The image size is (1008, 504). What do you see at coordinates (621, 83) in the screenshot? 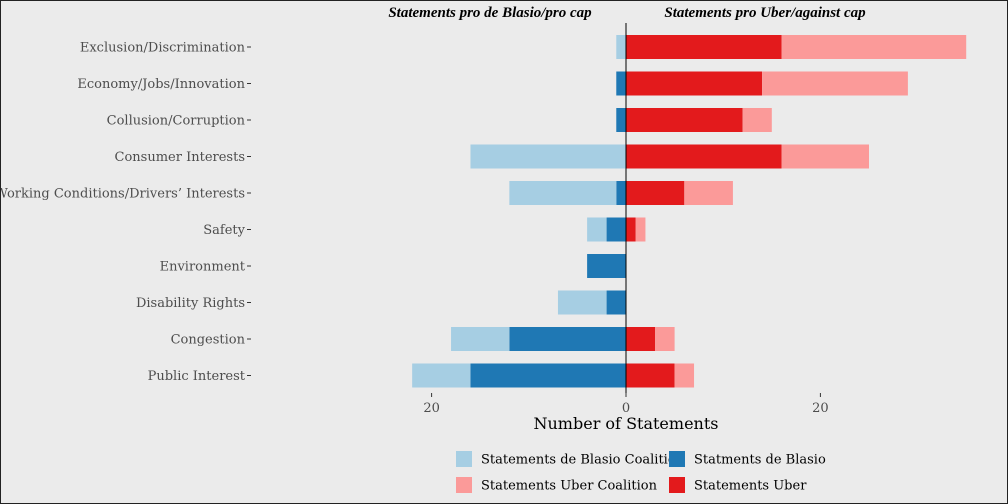
I see `bar-statments-de-blasio-economy-jobs-innovation` at bounding box center [621, 83].